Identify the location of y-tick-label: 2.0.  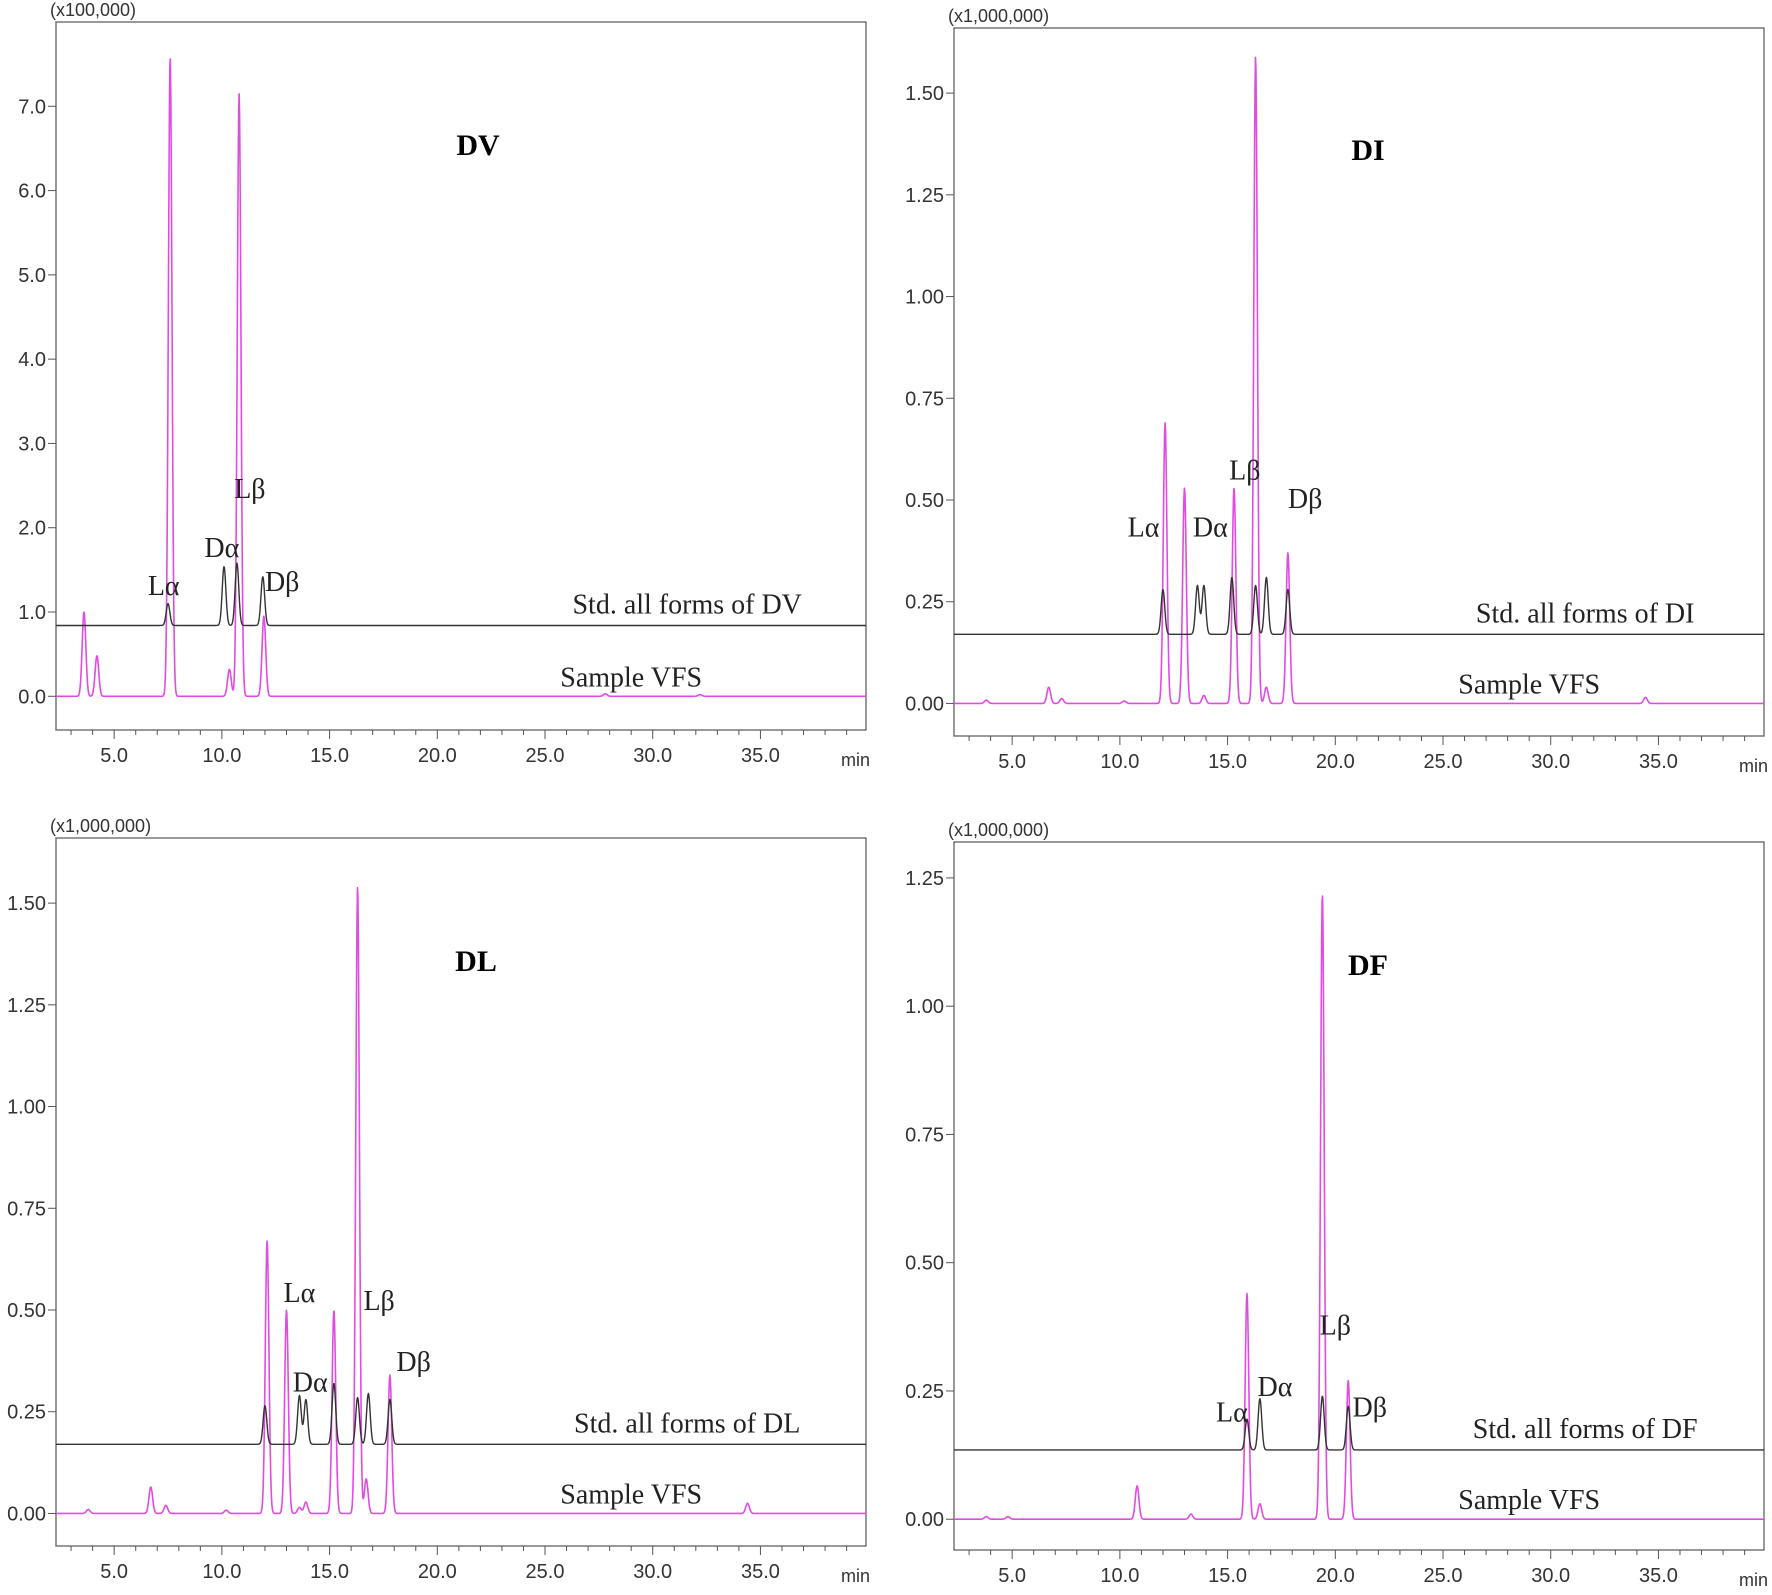
(32, 529).